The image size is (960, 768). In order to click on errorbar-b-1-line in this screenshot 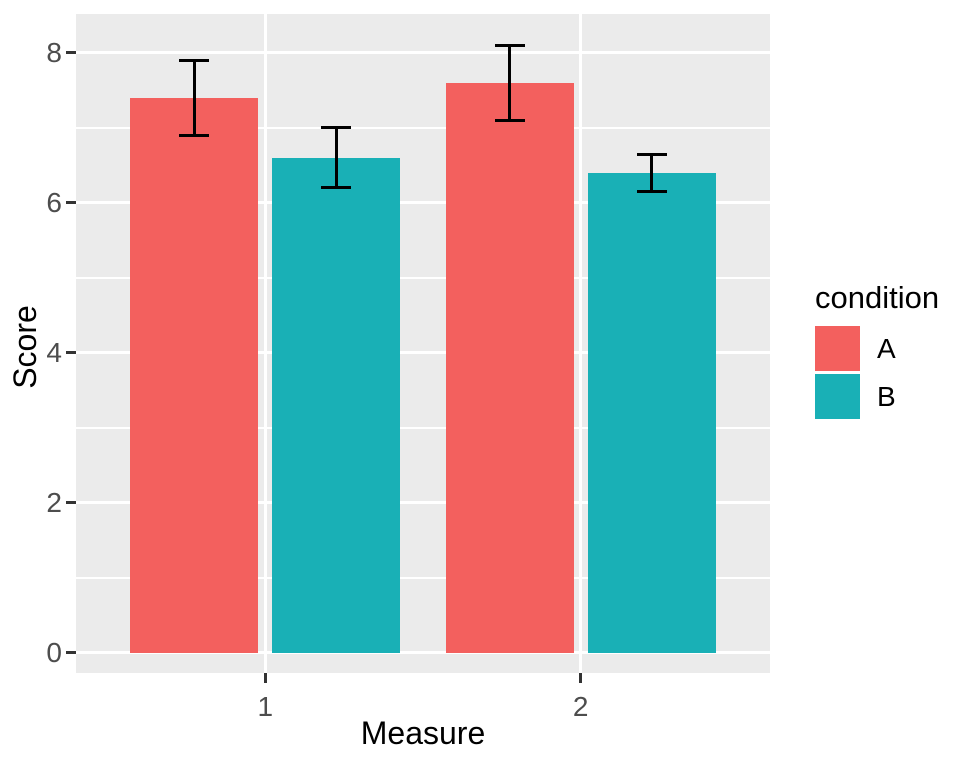, I will do `click(336, 157)`.